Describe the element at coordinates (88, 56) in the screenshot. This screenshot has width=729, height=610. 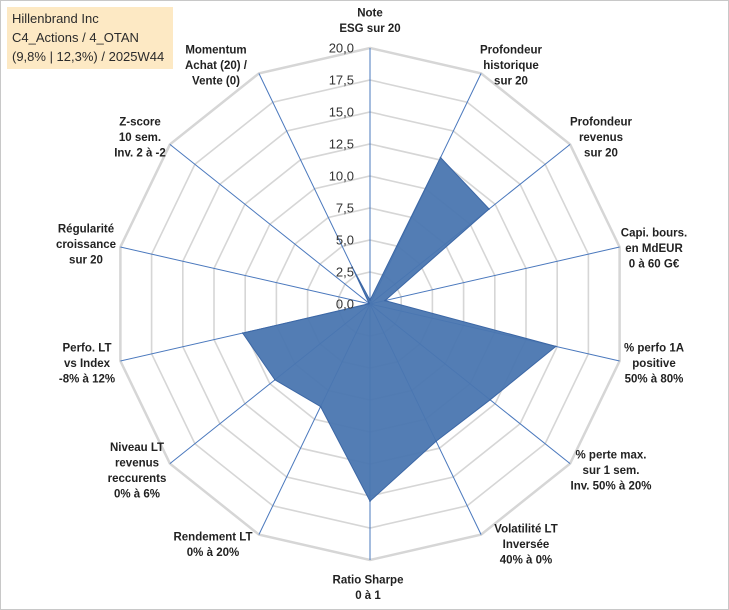
I see `period-label: (9,8% | 12,3%) / 2025W44` at that location.